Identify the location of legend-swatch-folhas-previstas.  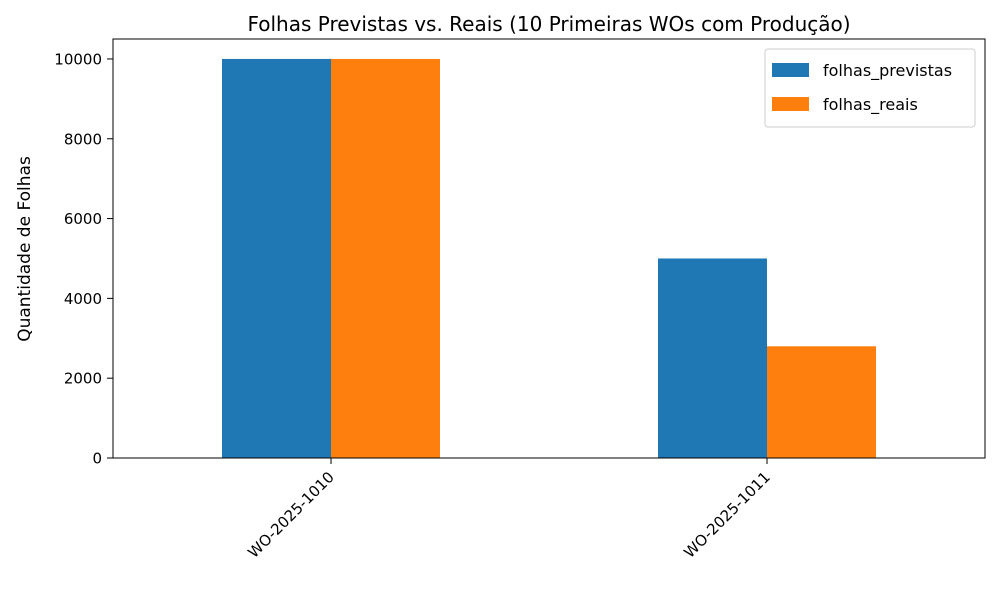
(790, 70).